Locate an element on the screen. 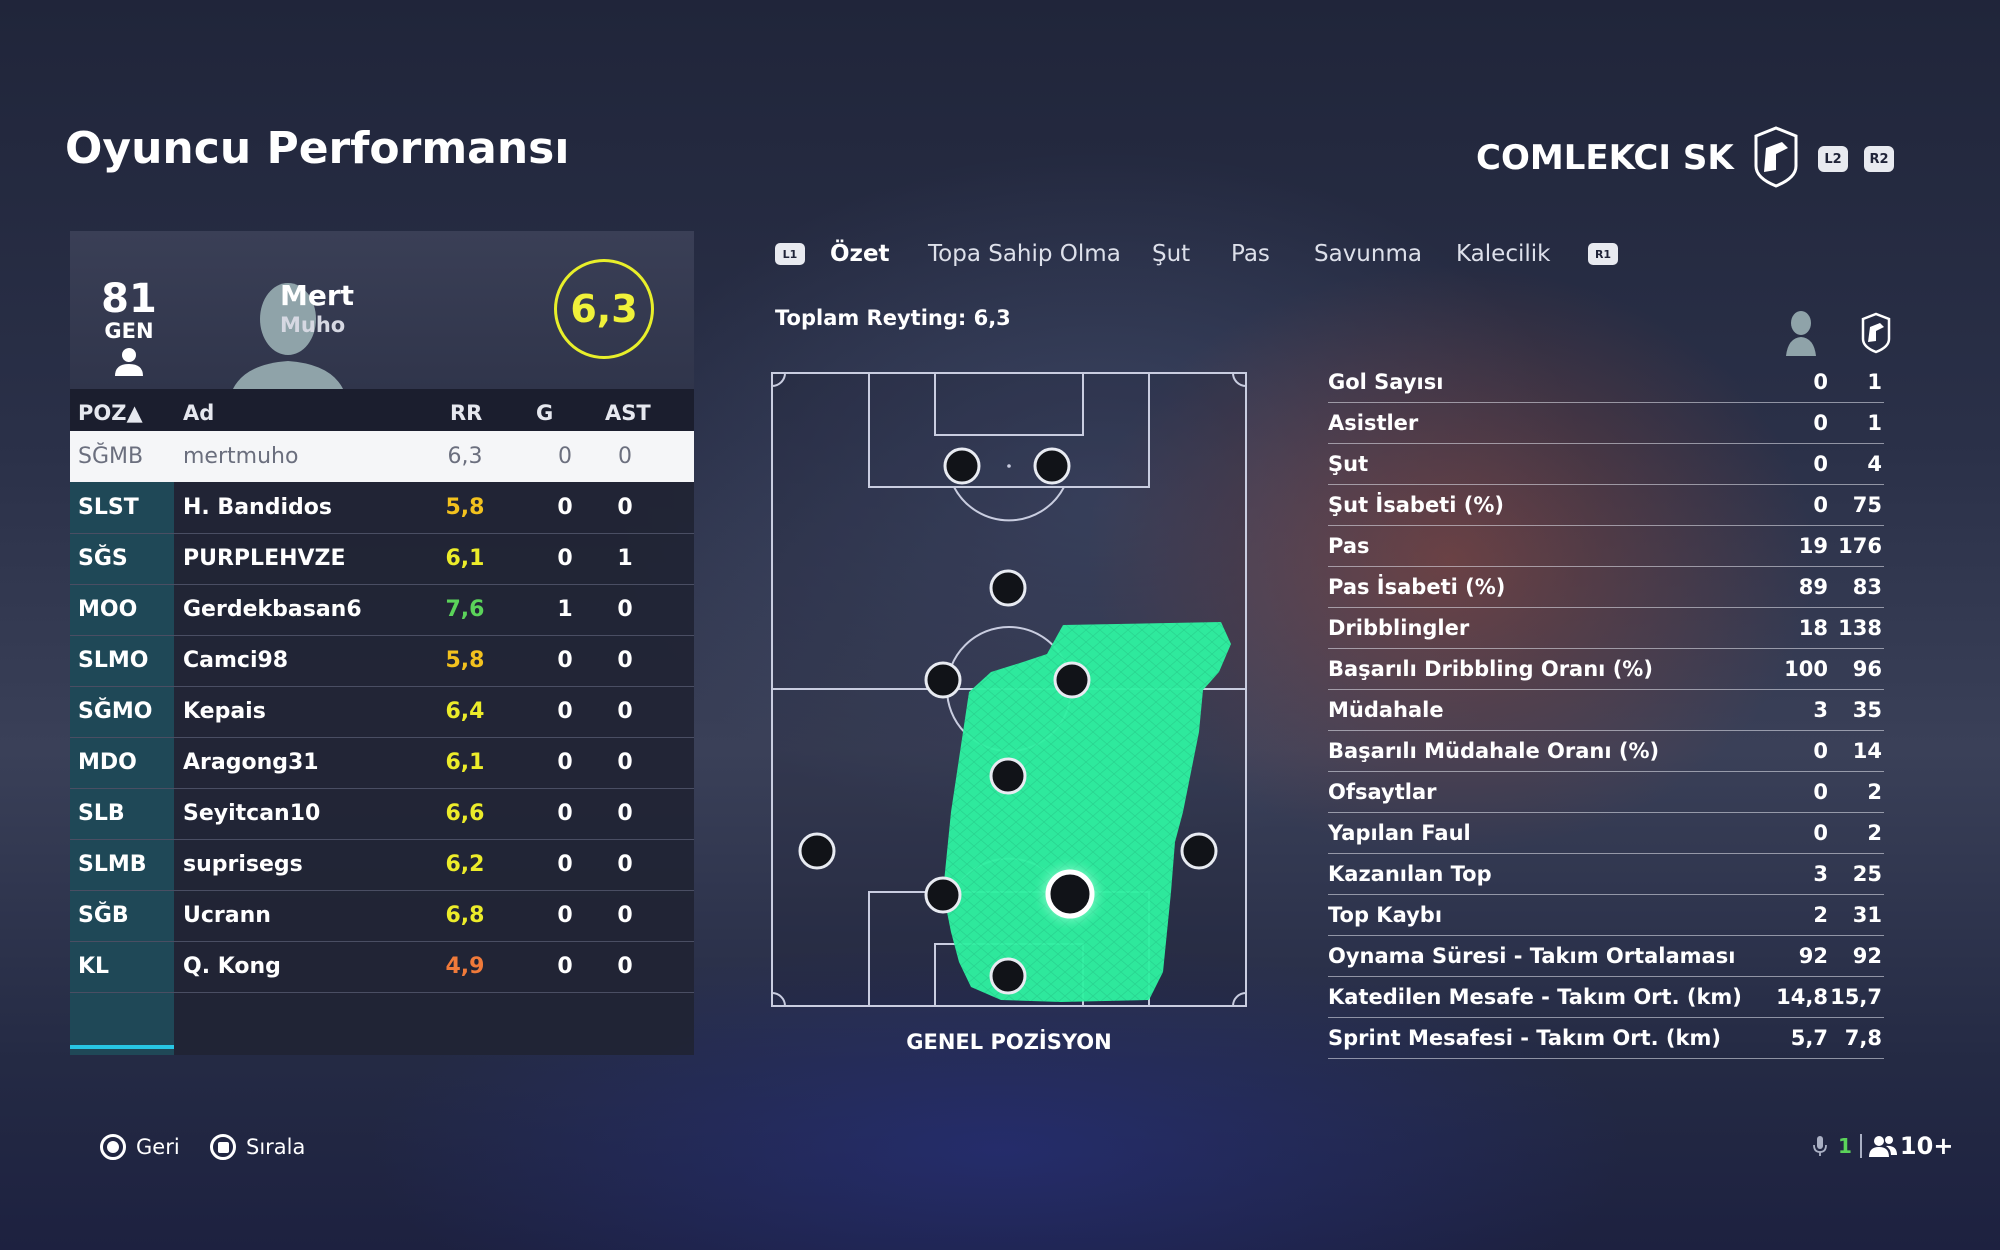  teammate-markers is located at coordinates (1008, 721).